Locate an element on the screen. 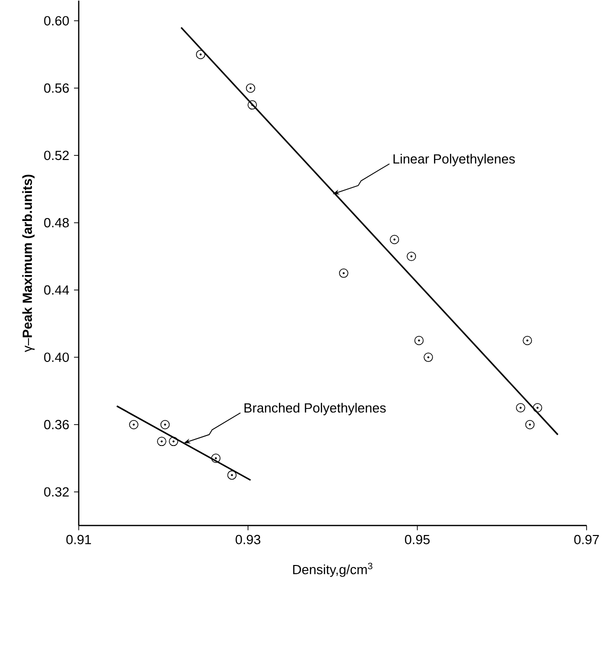  y-tick-label: 0.44 is located at coordinates (56, 290).